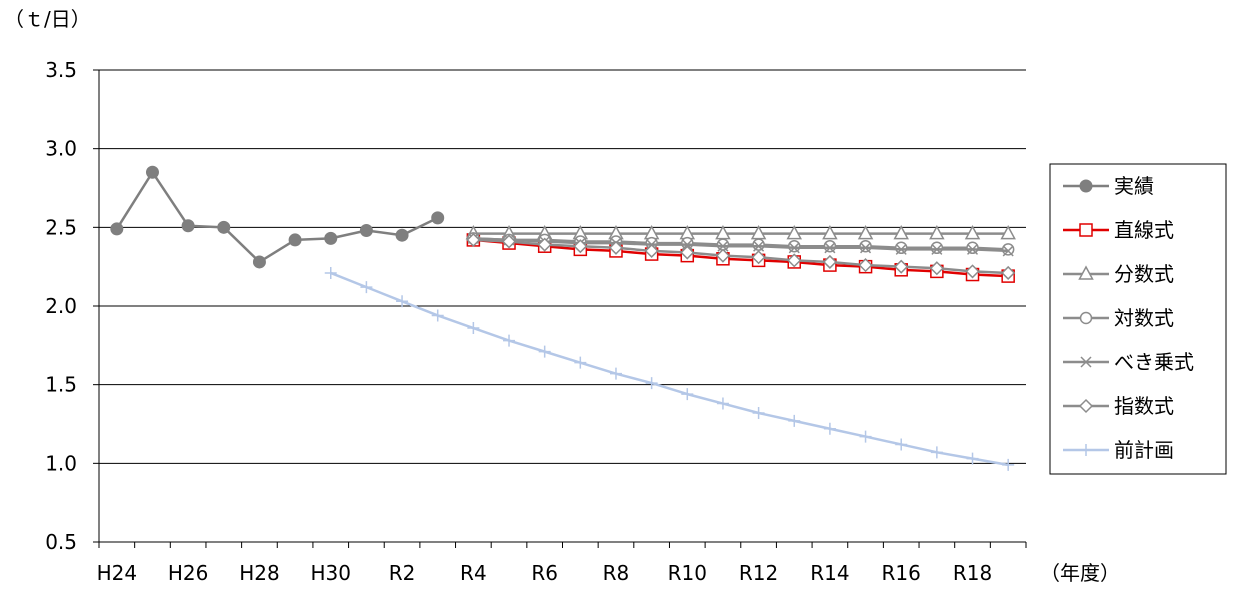 The width and height of the screenshot is (1239, 592). Describe the element at coordinates (562, 563) in the screenshot. I see `x-axis-ticks: H24 H26 H28 H30 R2 R4 R6 R8 R10 R12 R14 R16 R18` at that location.